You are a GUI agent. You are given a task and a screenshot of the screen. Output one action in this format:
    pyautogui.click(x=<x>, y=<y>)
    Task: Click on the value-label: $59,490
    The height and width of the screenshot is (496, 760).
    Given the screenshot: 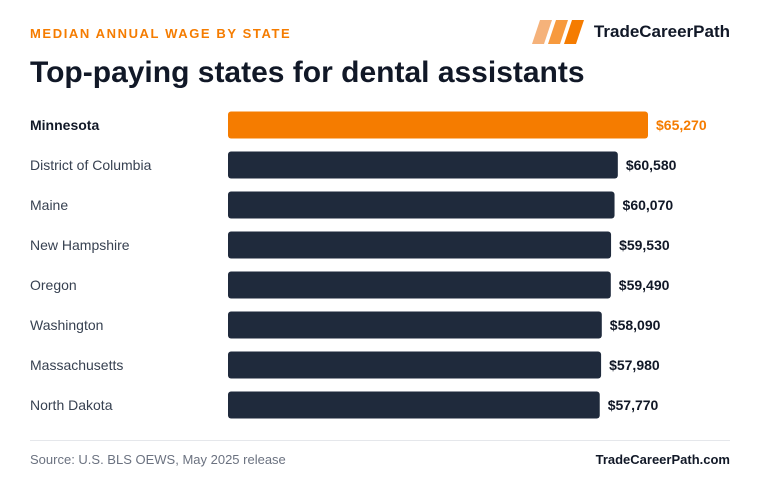 What is the action you would take?
    pyautogui.click(x=644, y=285)
    